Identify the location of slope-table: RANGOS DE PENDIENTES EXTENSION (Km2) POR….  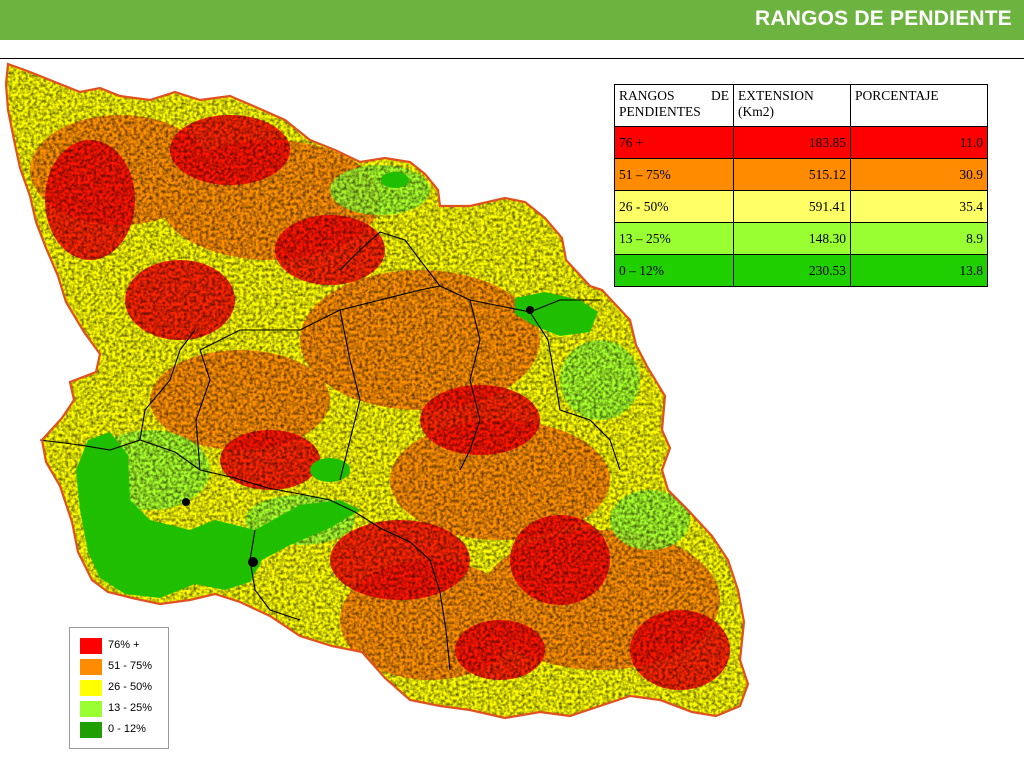
(801, 185).